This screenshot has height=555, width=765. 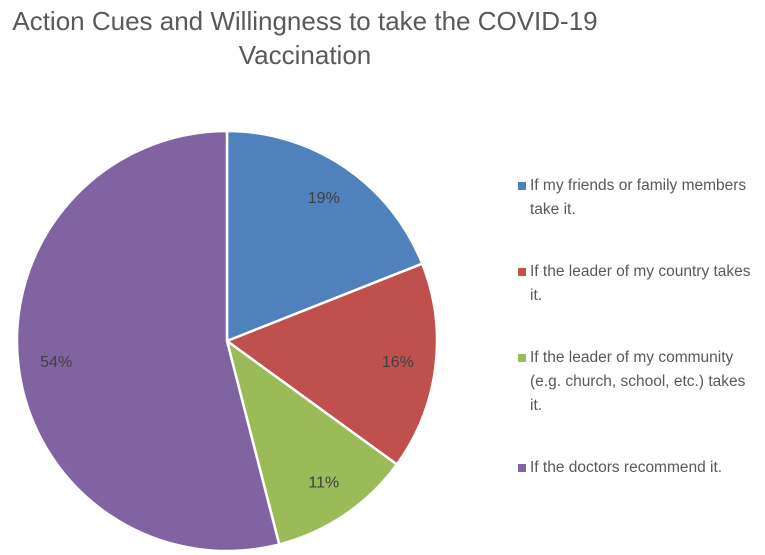 I want to click on legend-label: If the leader of my country takes it., so click(x=640, y=283).